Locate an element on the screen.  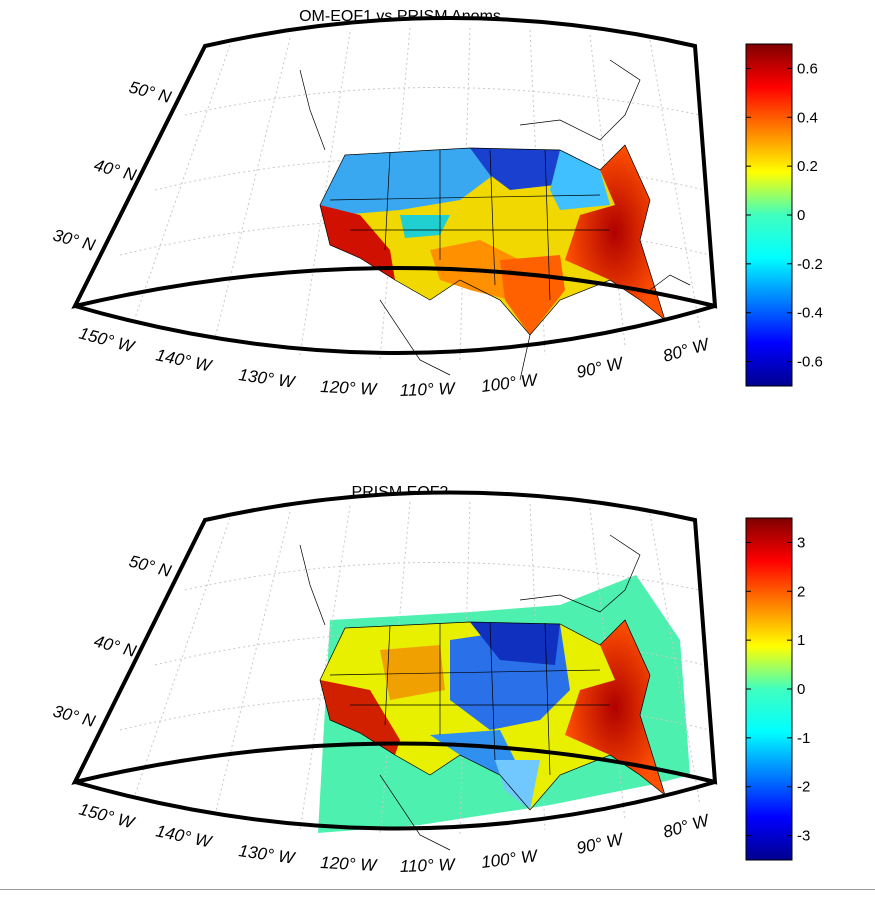
colorbar-tick-label: 0.6 is located at coordinates (807, 68).